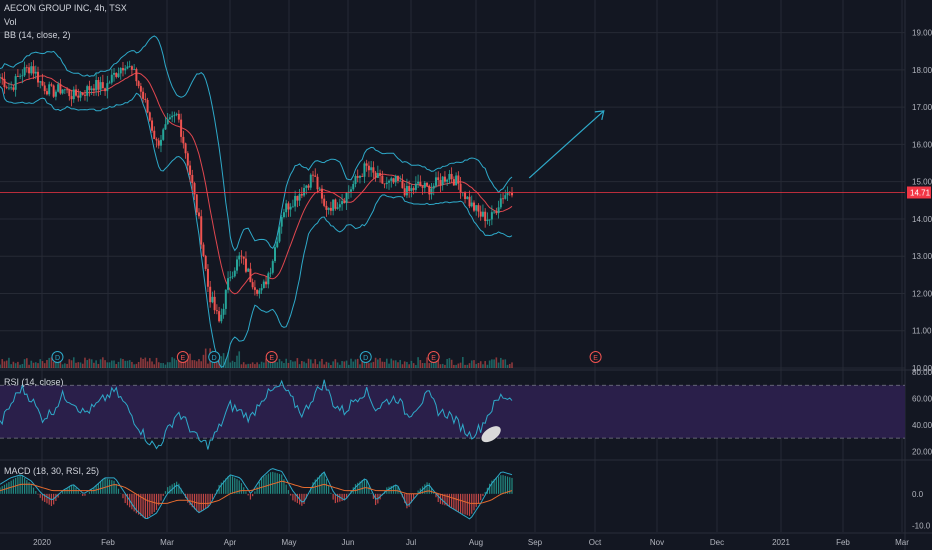  Describe the element at coordinates (57, 358) in the screenshot. I see `event-marker-label: D` at that location.